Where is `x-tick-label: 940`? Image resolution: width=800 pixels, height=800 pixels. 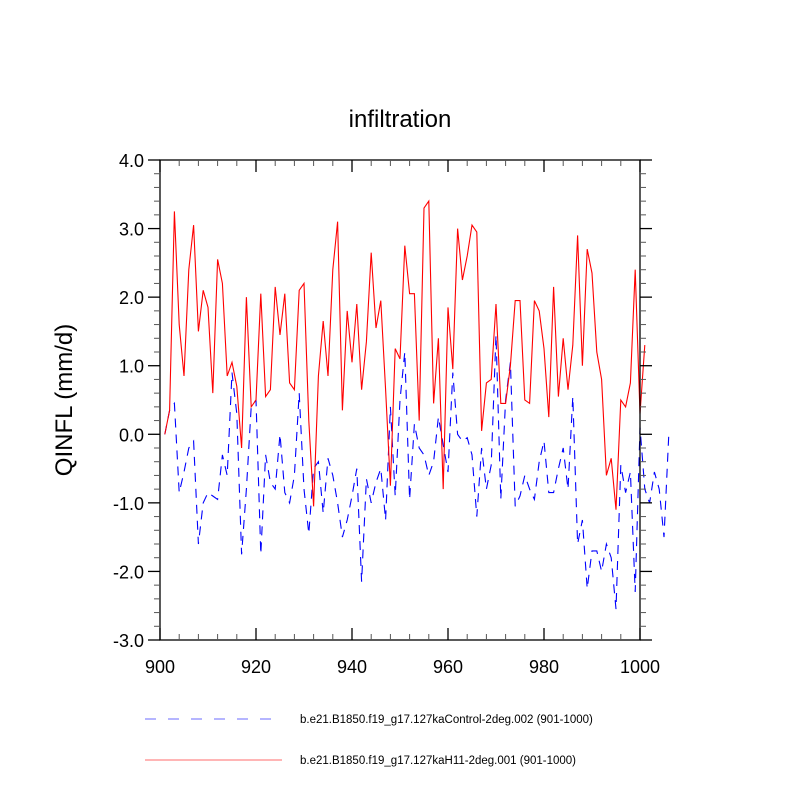 x-tick-label: 940 is located at coordinates (352, 667).